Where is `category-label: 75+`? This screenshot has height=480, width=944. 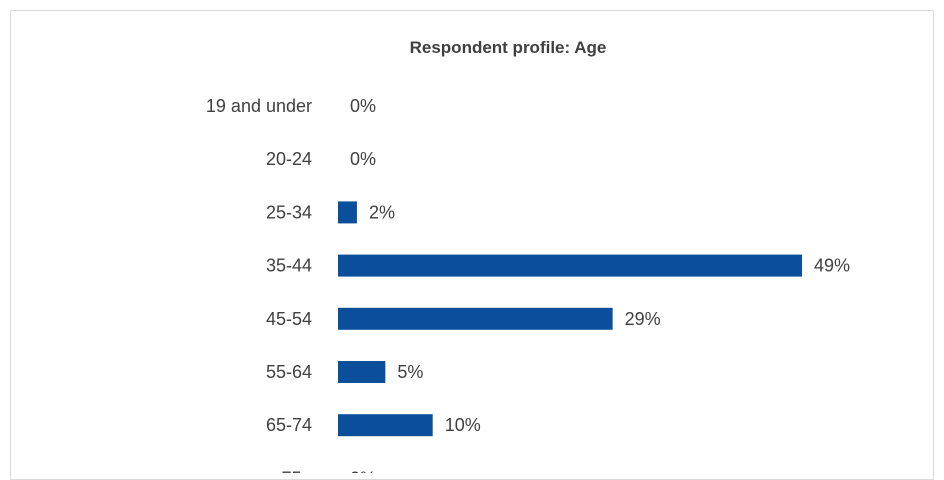
category-label: 75+ is located at coordinates (296, 470).